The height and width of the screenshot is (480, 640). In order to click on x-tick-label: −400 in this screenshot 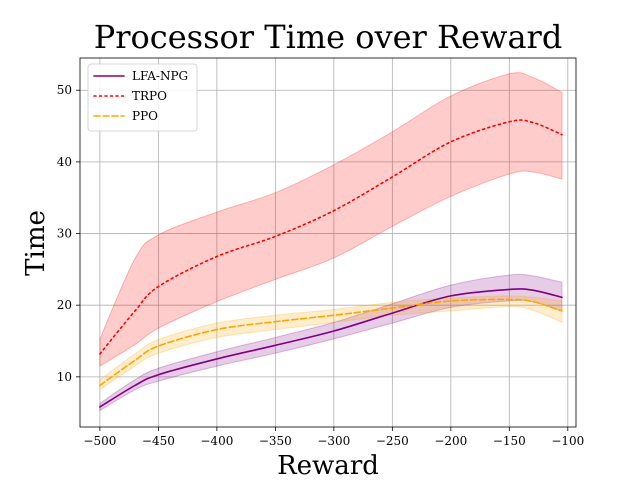, I will do `click(216, 441)`.